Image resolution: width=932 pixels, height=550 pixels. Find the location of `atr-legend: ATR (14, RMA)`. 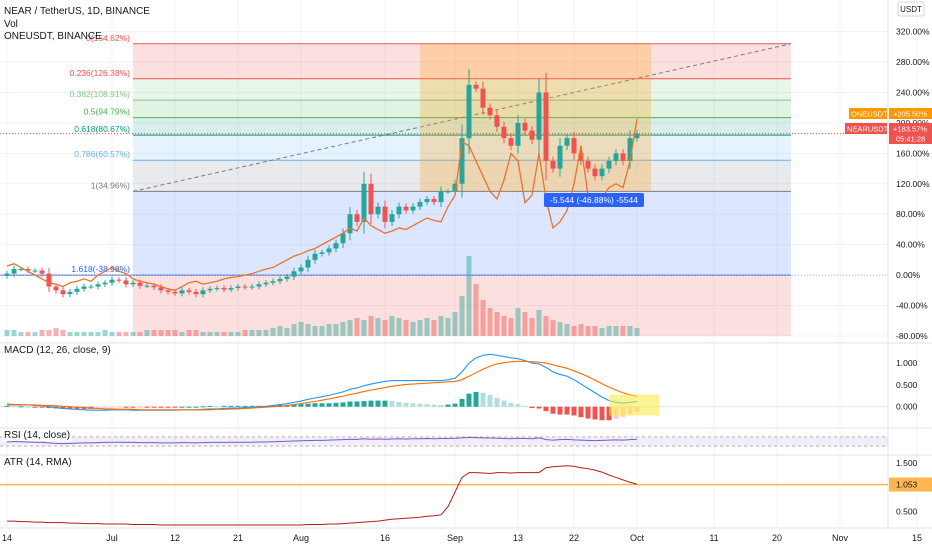

atr-legend: ATR (14, RMA) is located at coordinates (38, 462).